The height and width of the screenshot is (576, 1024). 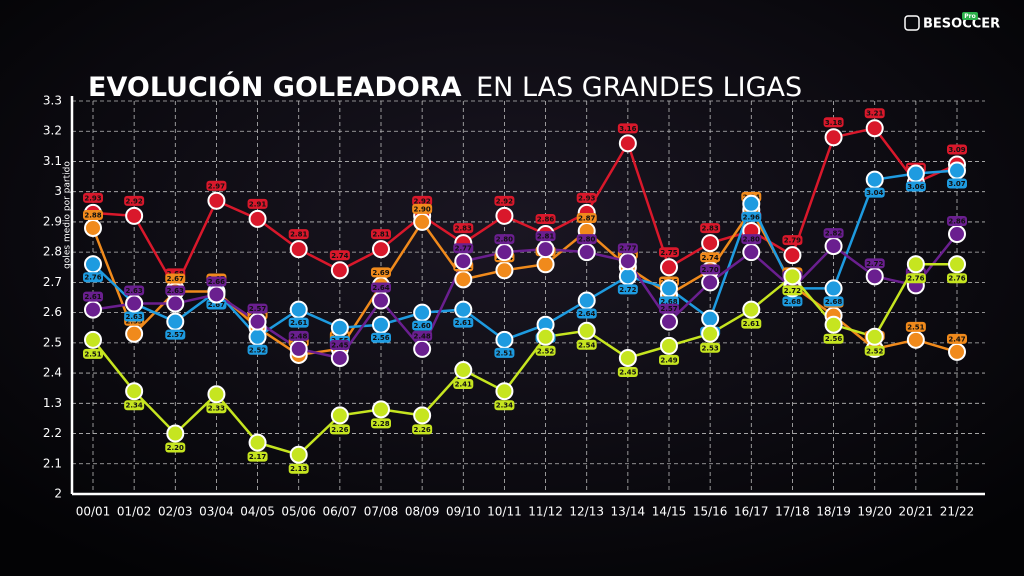 What do you see at coordinates (257, 204) in the screenshot?
I see `value-label: 2.91` at bounding box center [257, 204].